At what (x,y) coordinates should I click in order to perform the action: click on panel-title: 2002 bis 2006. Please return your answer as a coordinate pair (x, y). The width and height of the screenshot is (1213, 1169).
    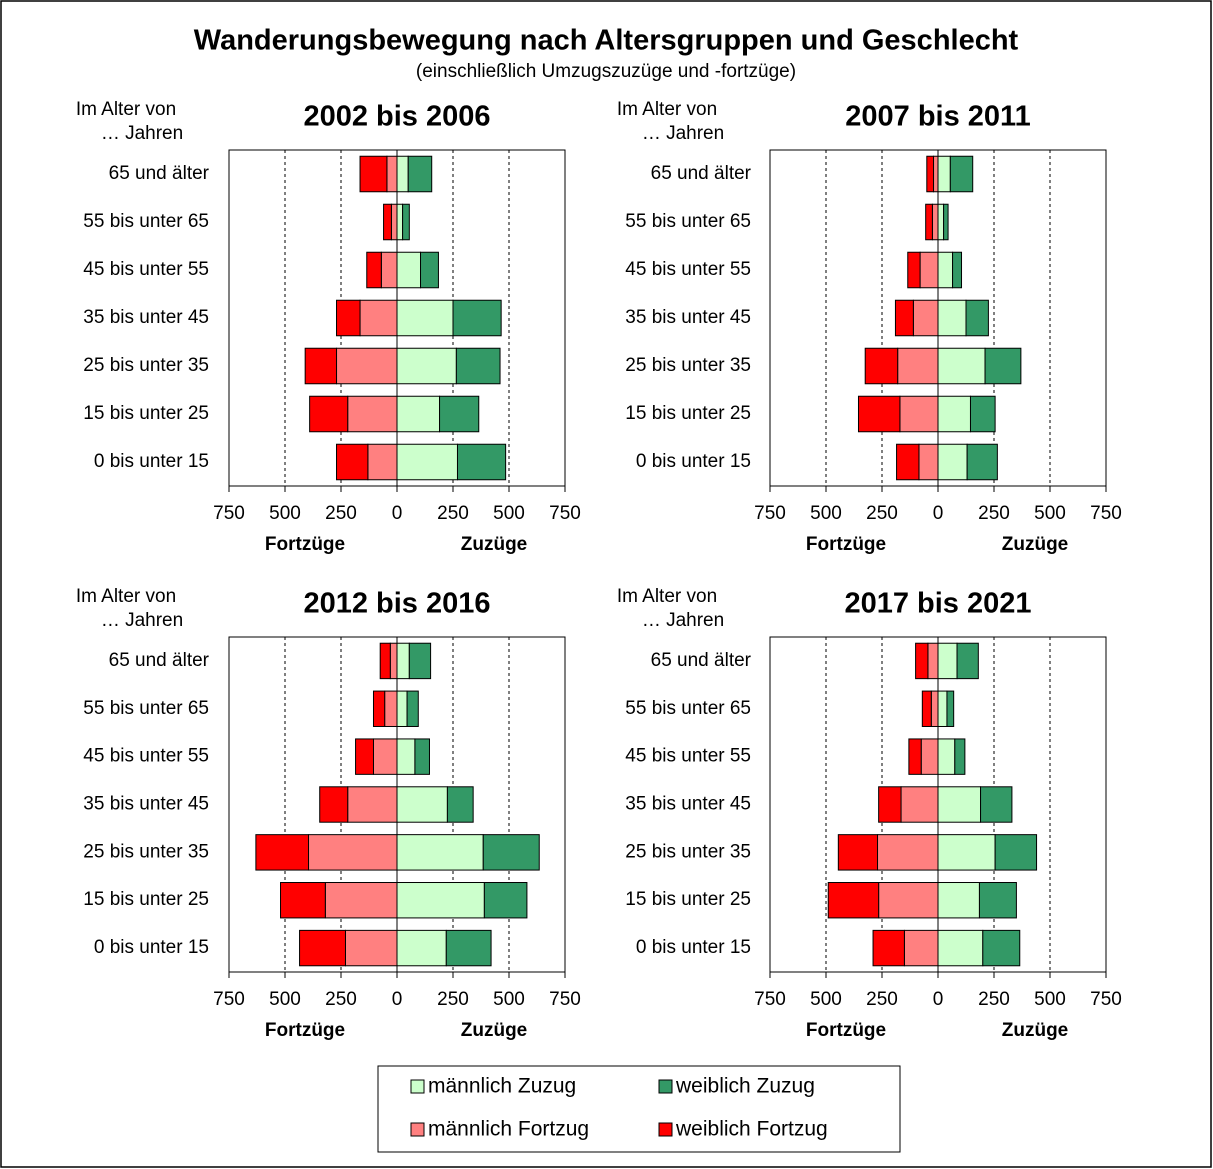
    Looking at the image, I should click on (396, 117).